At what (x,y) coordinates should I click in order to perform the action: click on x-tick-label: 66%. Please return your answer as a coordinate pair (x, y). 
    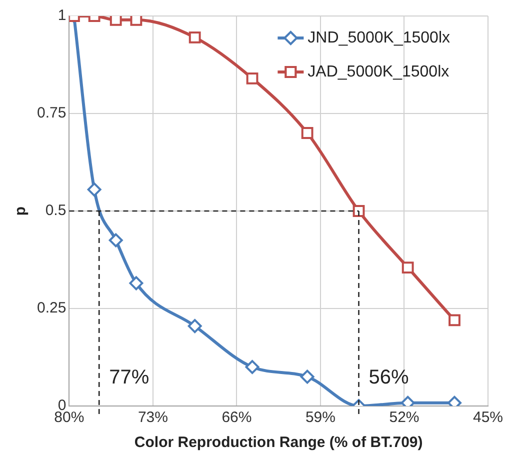
    Looking at the image, I should click on (237, 417).